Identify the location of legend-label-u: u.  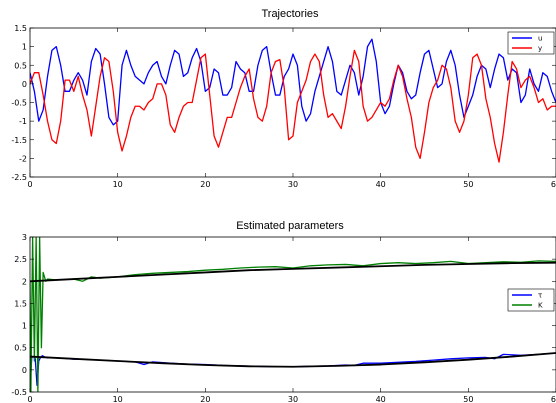
(540, 39).